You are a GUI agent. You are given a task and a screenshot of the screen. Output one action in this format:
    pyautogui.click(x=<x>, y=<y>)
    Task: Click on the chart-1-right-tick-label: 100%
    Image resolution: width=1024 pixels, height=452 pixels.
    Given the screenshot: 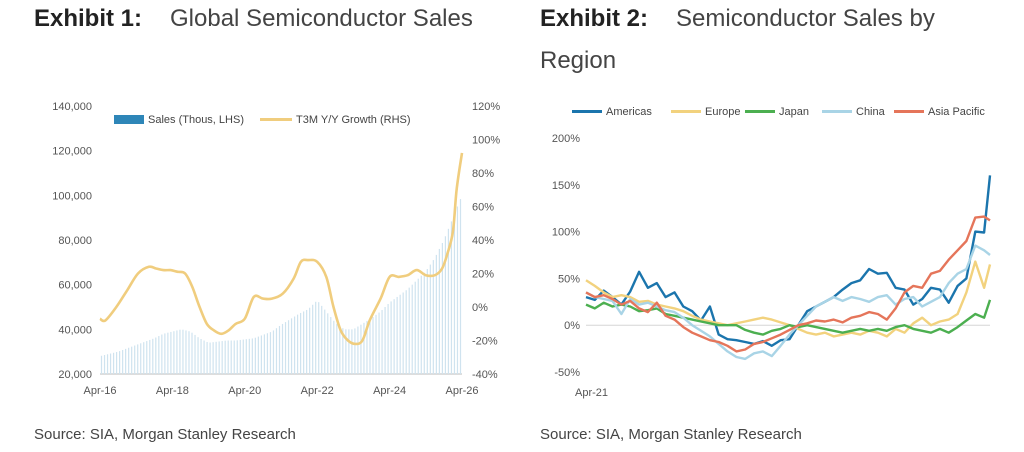 What is the action you would take?
    pyautogui.click(x=486, y=141)
    